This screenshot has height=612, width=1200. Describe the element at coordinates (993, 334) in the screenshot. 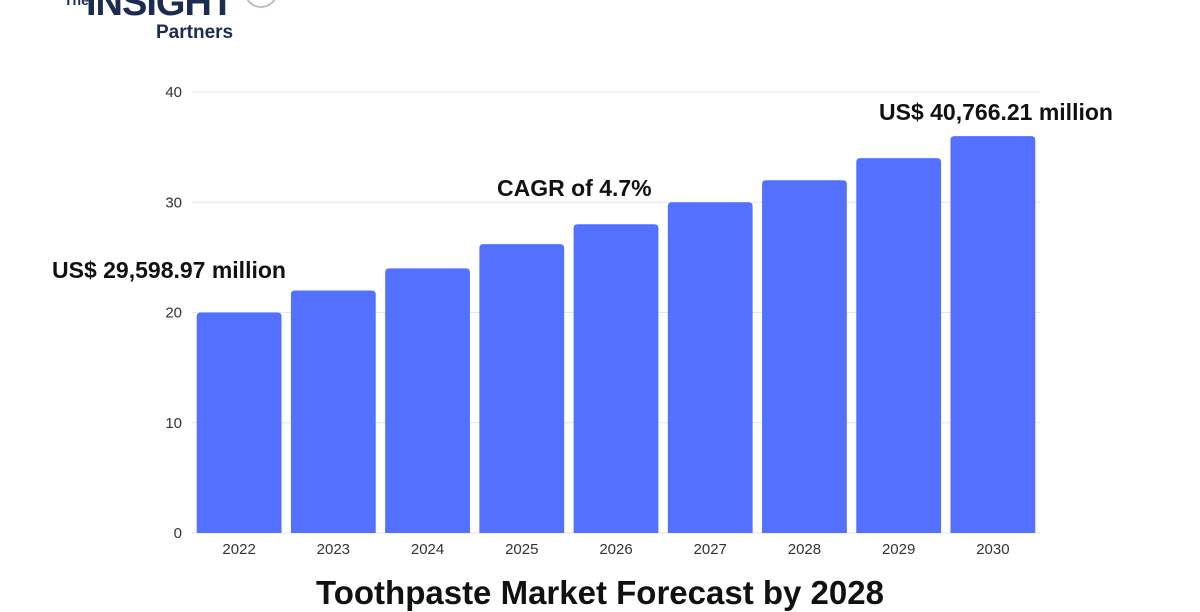

I see `bar-2030` at that location.